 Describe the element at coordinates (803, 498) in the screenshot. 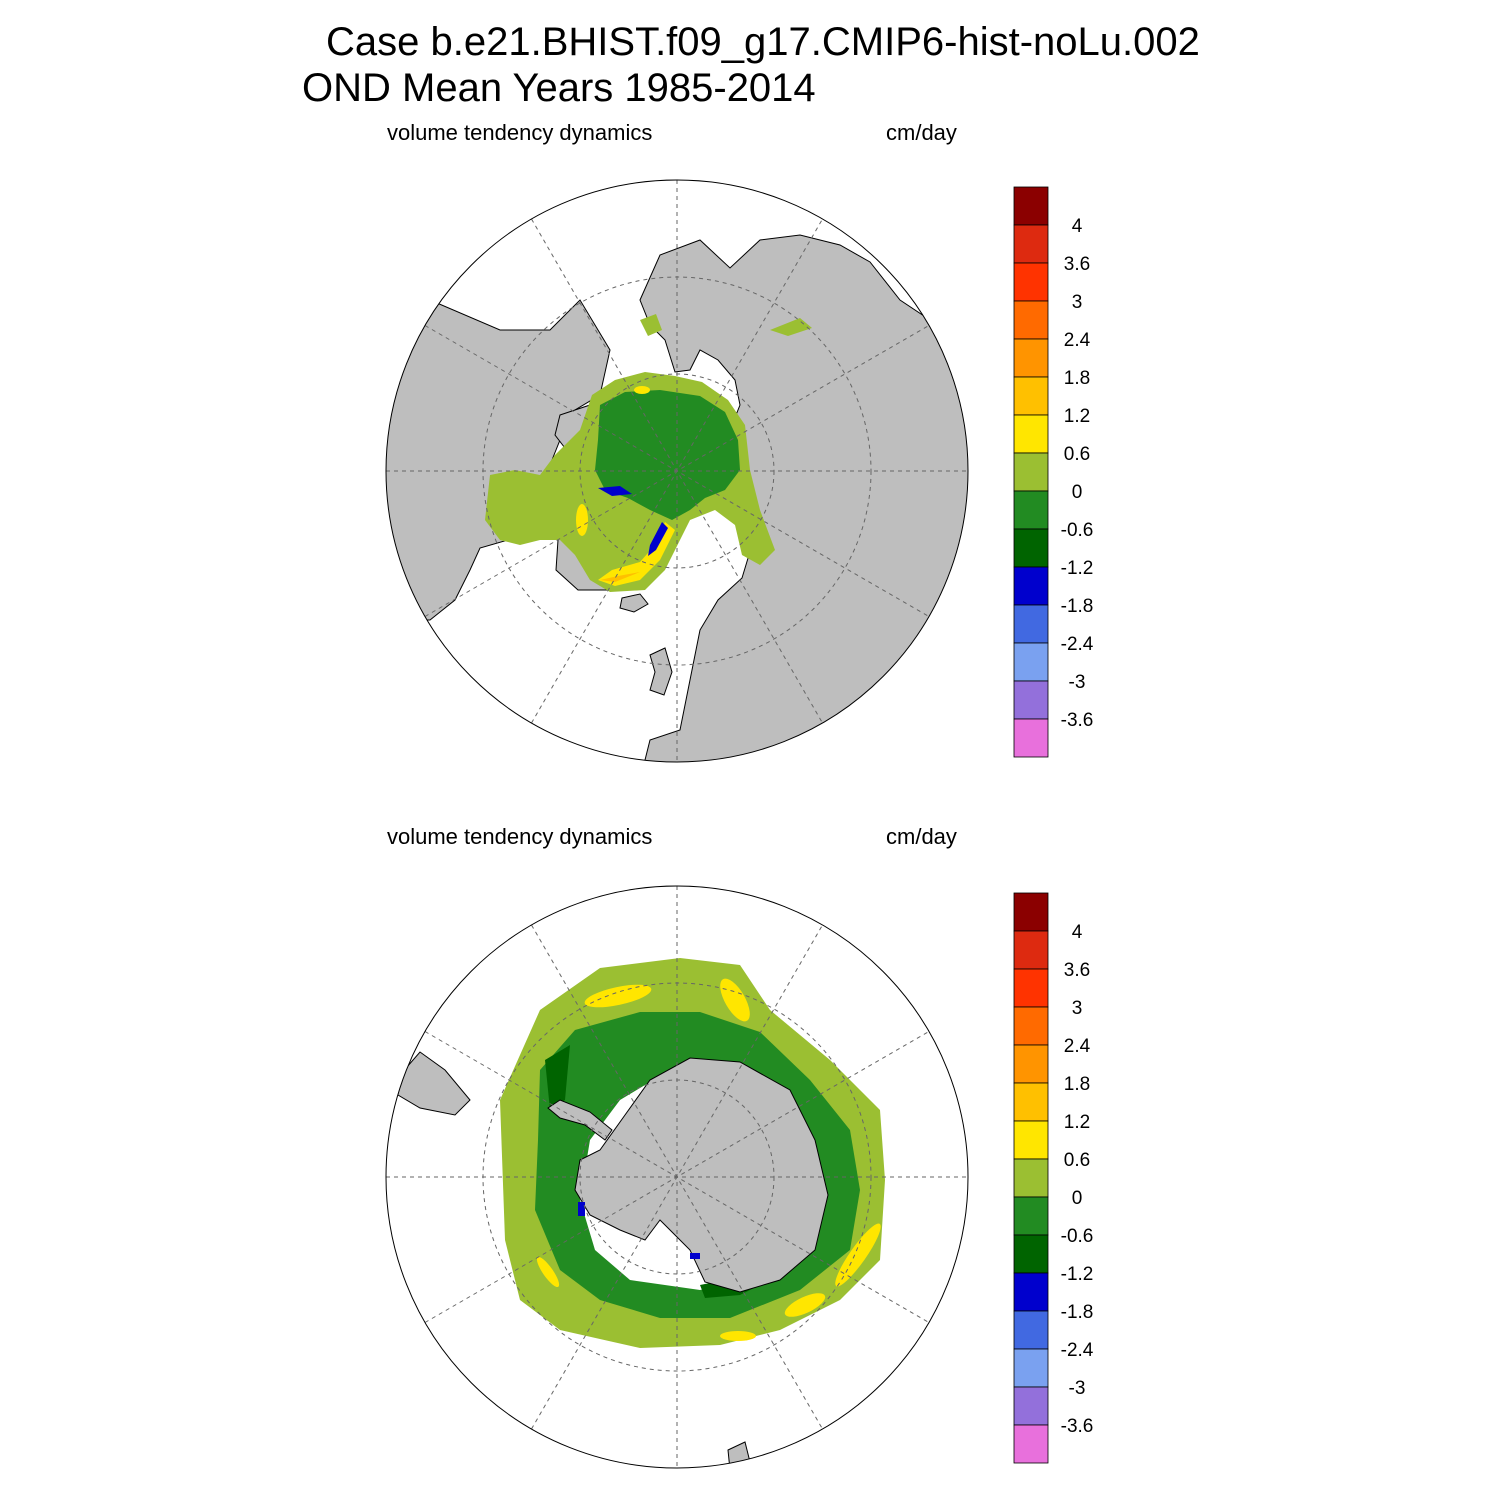

I see `eurasia-land` at that location.